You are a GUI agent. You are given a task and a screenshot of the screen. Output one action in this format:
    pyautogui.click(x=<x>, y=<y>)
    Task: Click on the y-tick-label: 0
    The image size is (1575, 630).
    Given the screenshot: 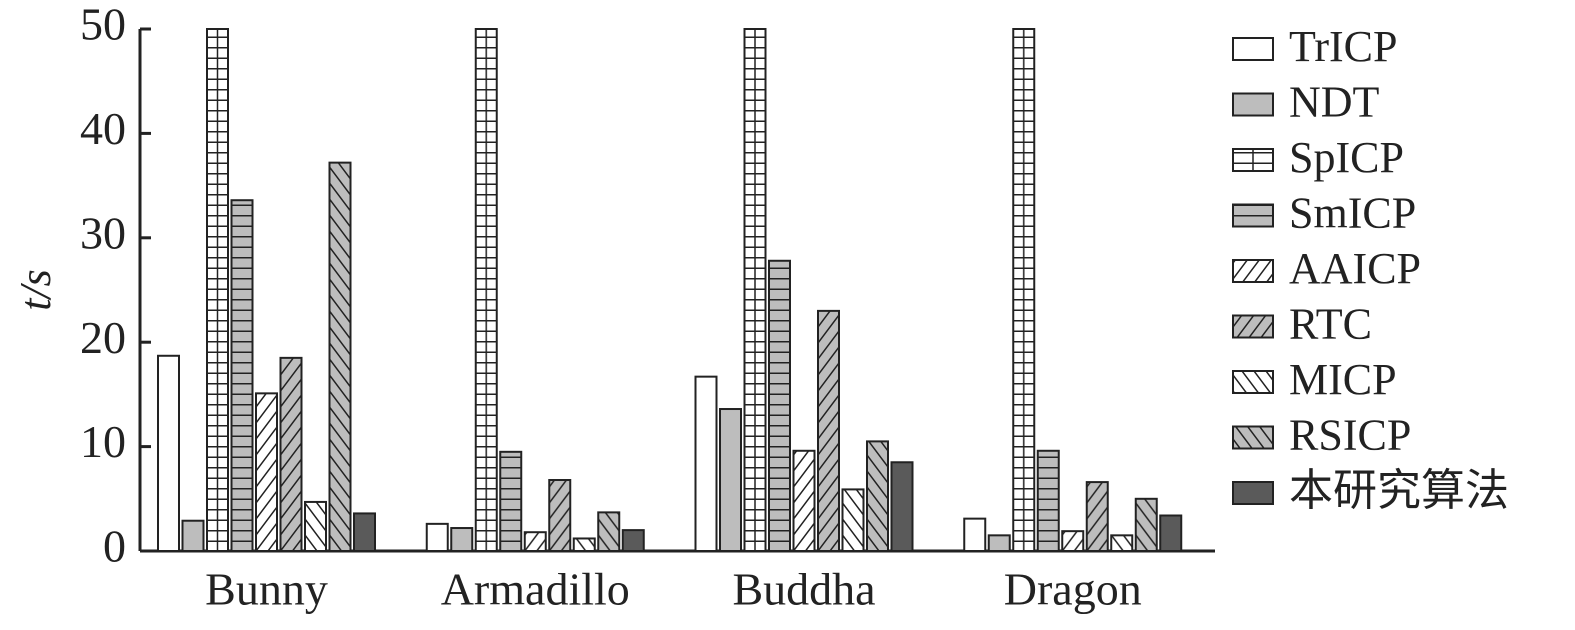 What is the action you would take?
    pyautogui.click(x=114, y=546)
    